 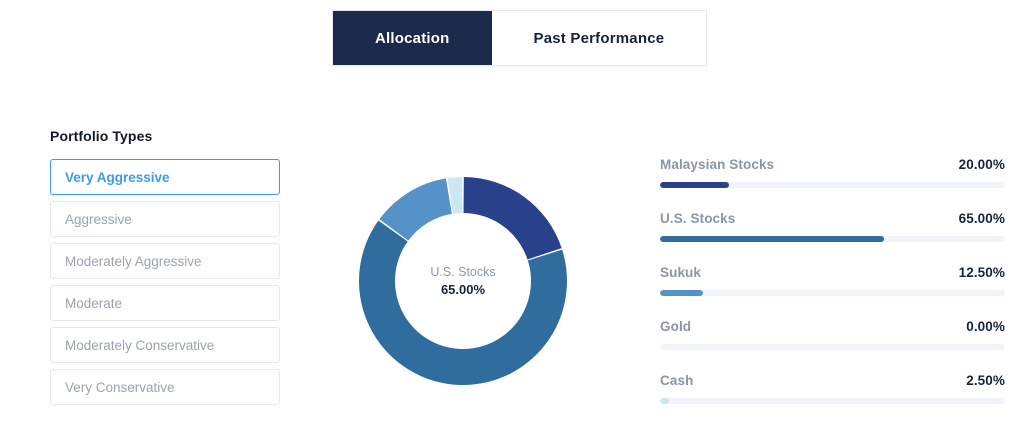 What do you see at coordinates (832, 218) in the screenshot?
I see `allocation-row-header: U.S. Stocks 65.00%` at bounding box center [832, 218].